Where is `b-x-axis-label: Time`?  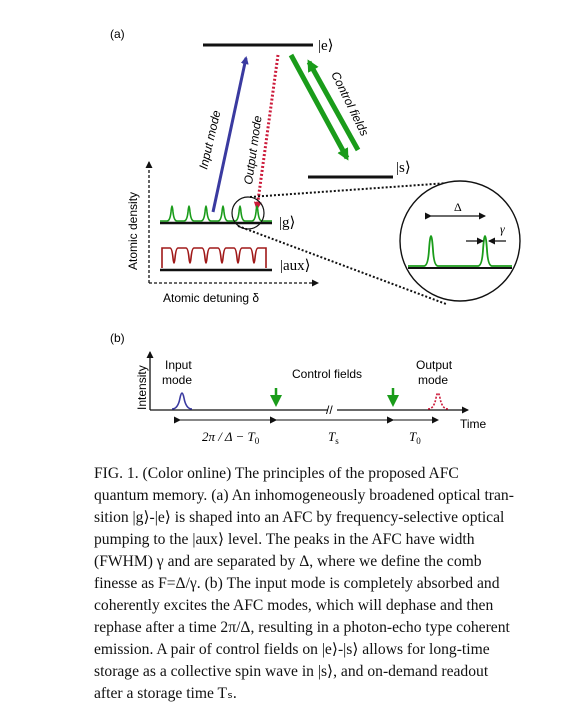 b-x-axis-label: Time is located at coordinates (473, 424).